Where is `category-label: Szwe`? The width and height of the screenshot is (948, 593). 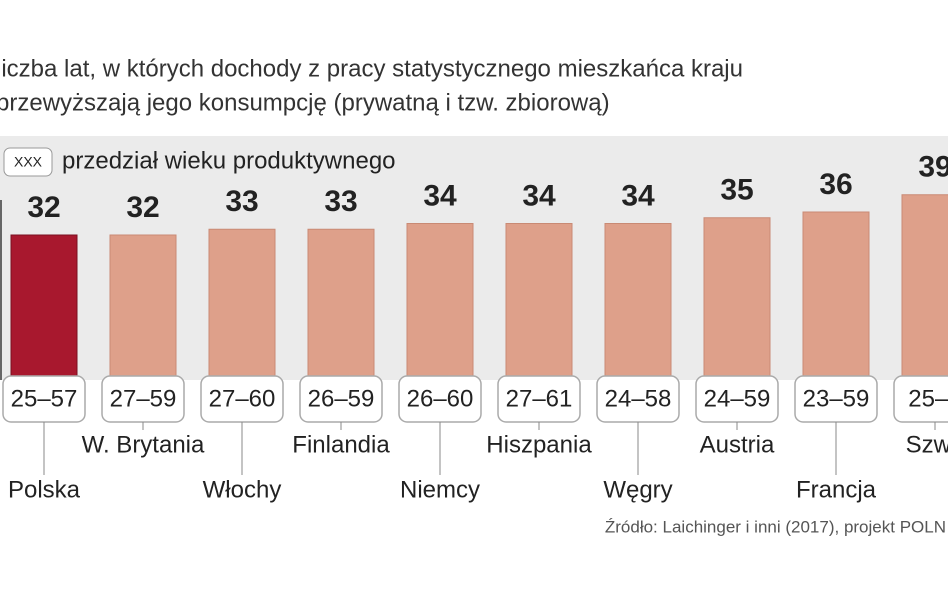 category-label: Szwe is located at coordinates (927, 444).